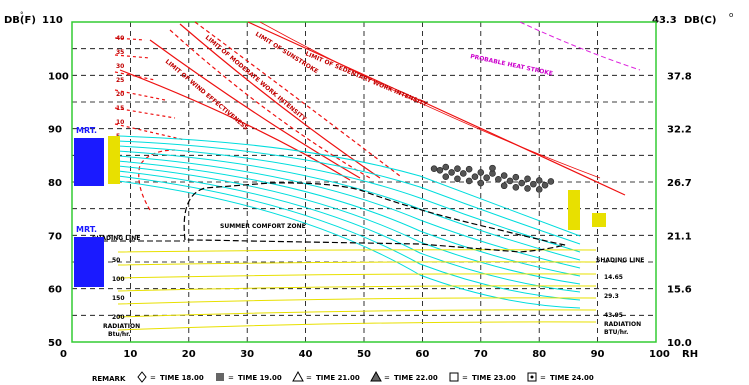 Image resolution: width=749 pixels, height=385 pixels. What do you see at coordinates (247, 354) in the screenshot?
I see `x-tick-label: 30` at bounding box center [247, 354].